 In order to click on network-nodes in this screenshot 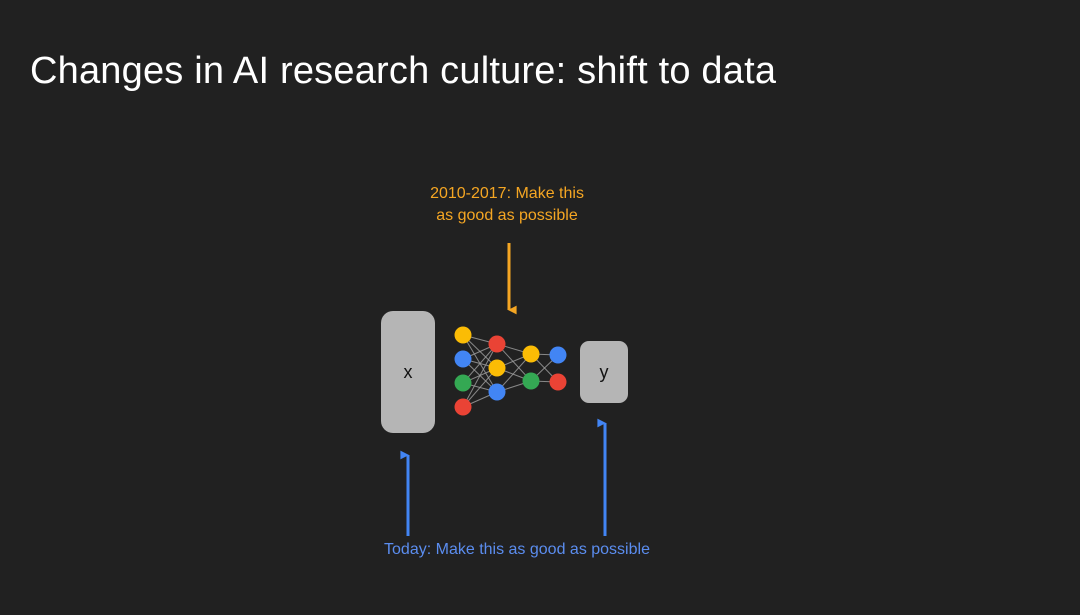, I will do `click(510, 371)`.